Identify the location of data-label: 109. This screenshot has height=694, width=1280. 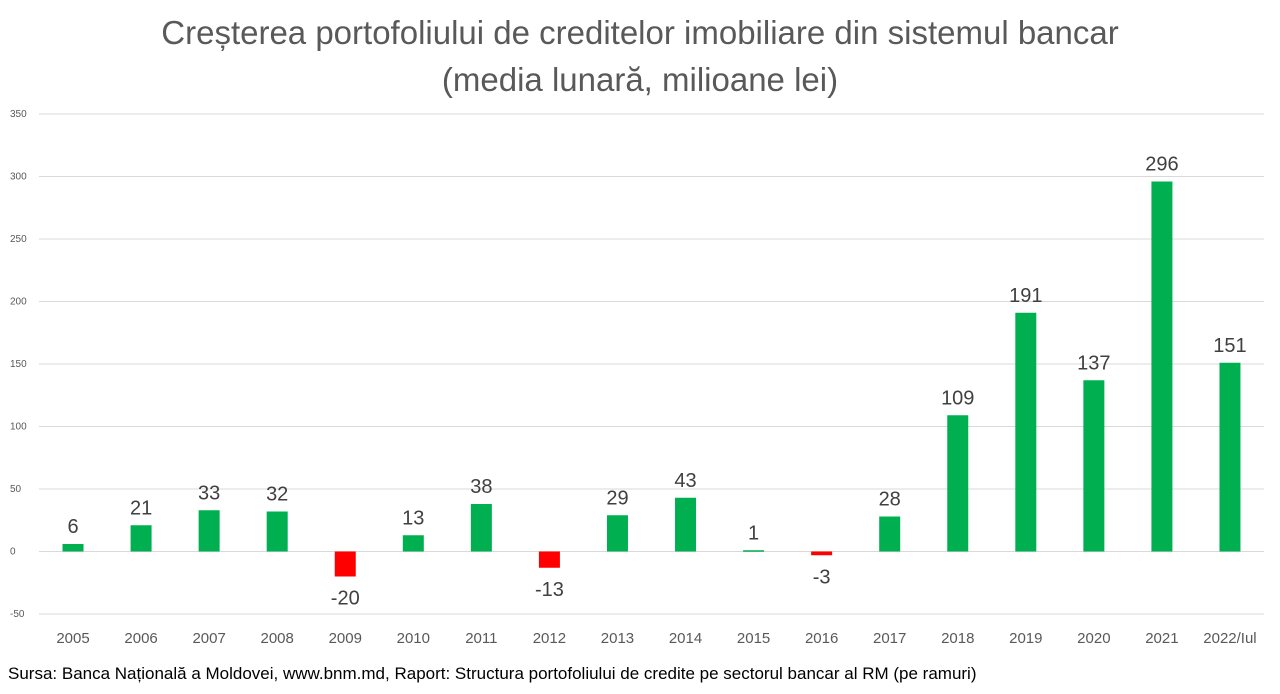
(957, 398).